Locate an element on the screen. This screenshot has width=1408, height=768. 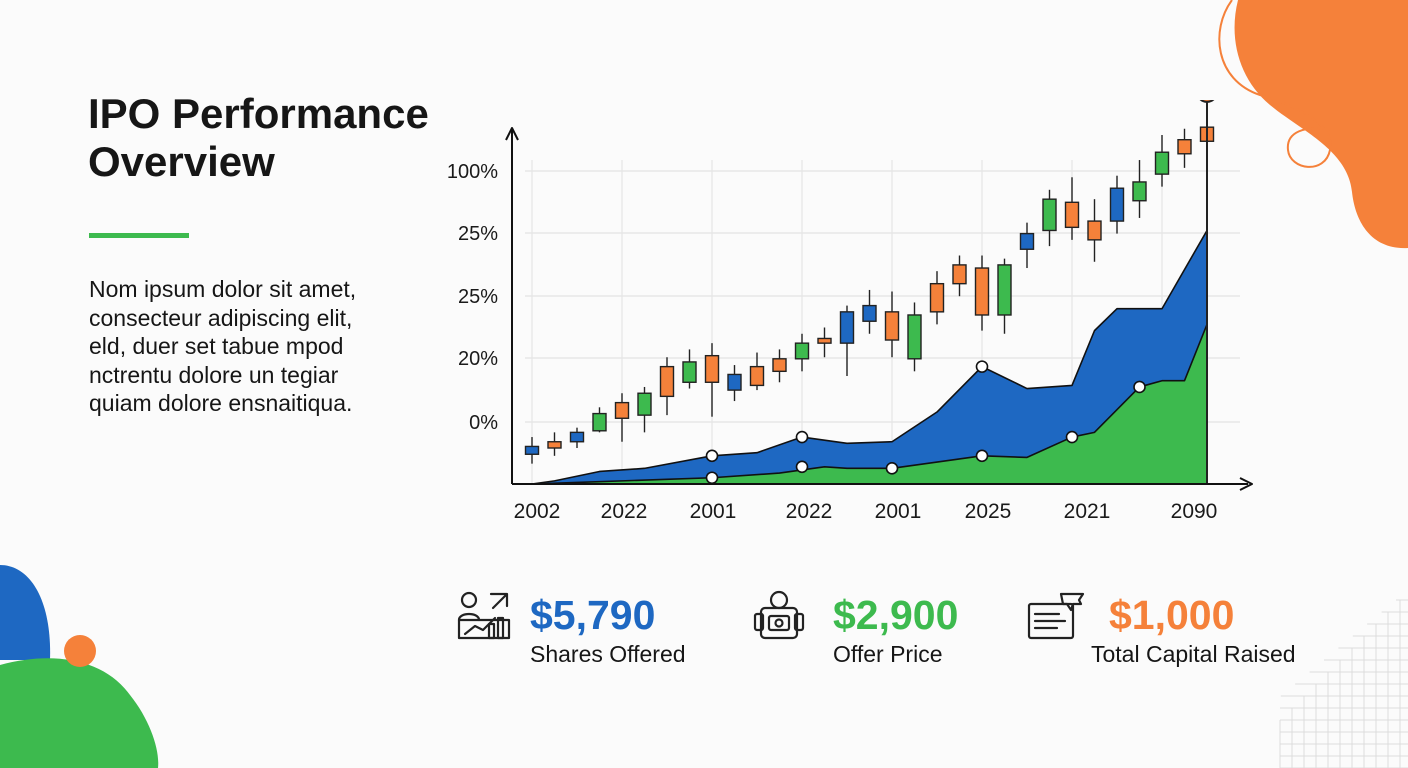
y-axis-arrow is located at coordinates (512, 134).